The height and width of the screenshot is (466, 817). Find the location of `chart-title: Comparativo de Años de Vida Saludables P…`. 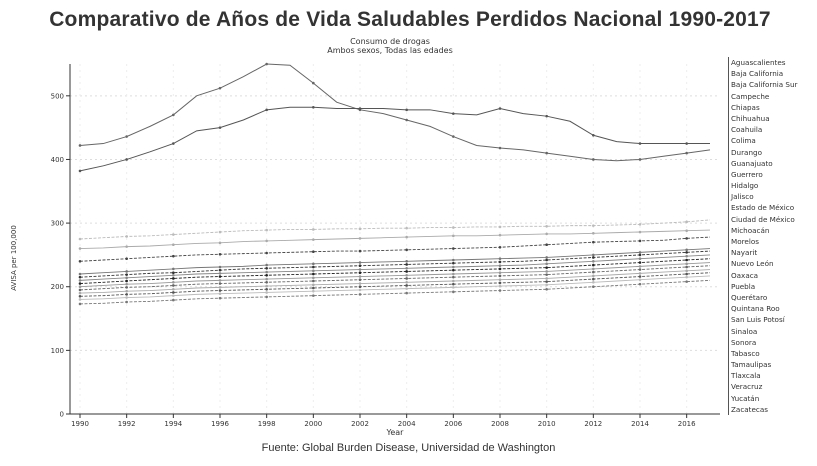

chart-title: Comparativo de Años de Vida Saludables P… is located at coordinates (410, 19).